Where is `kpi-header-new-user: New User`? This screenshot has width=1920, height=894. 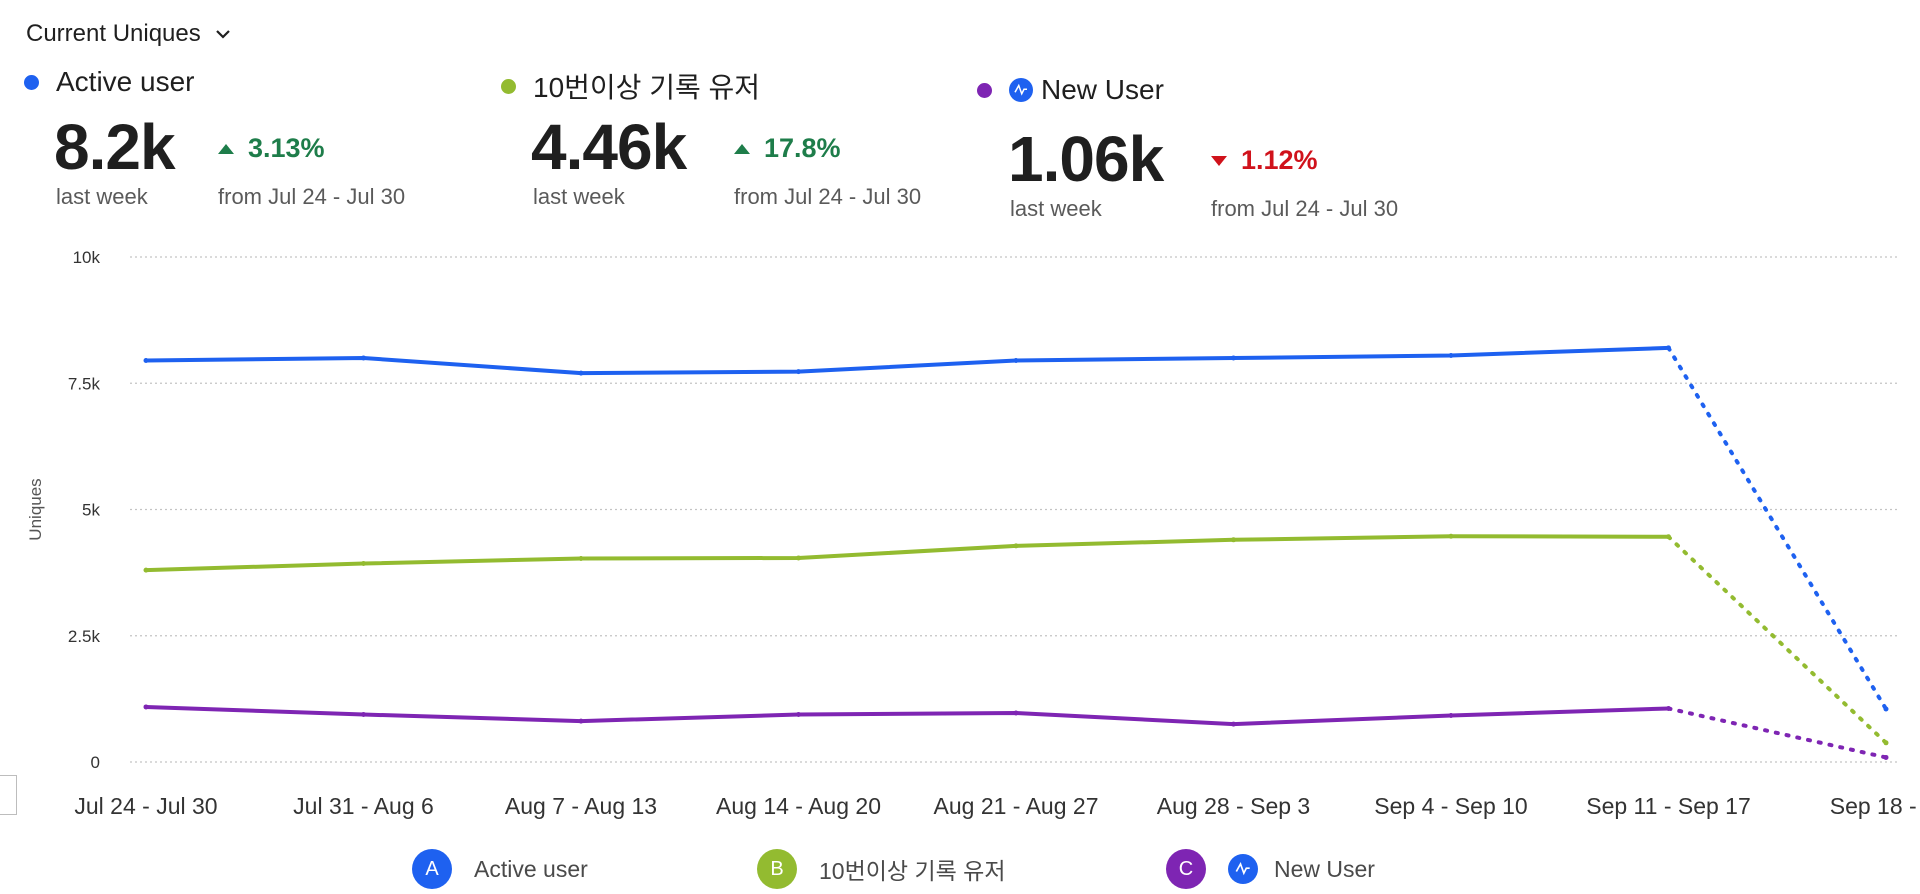 kpi-header-new-user: New User is located at coordinates (1070, 90).